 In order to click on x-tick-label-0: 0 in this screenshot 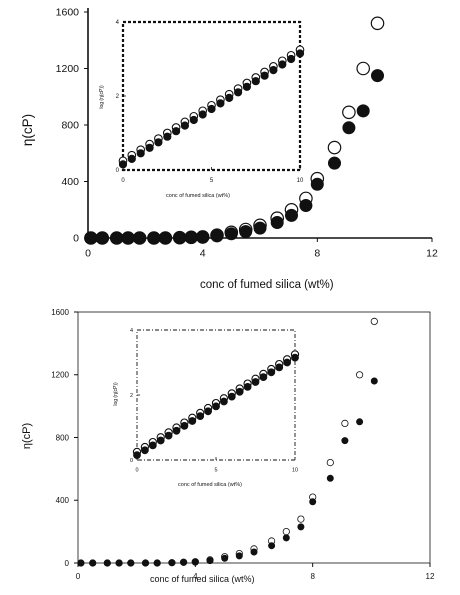, I will do `click(78, 576)`.